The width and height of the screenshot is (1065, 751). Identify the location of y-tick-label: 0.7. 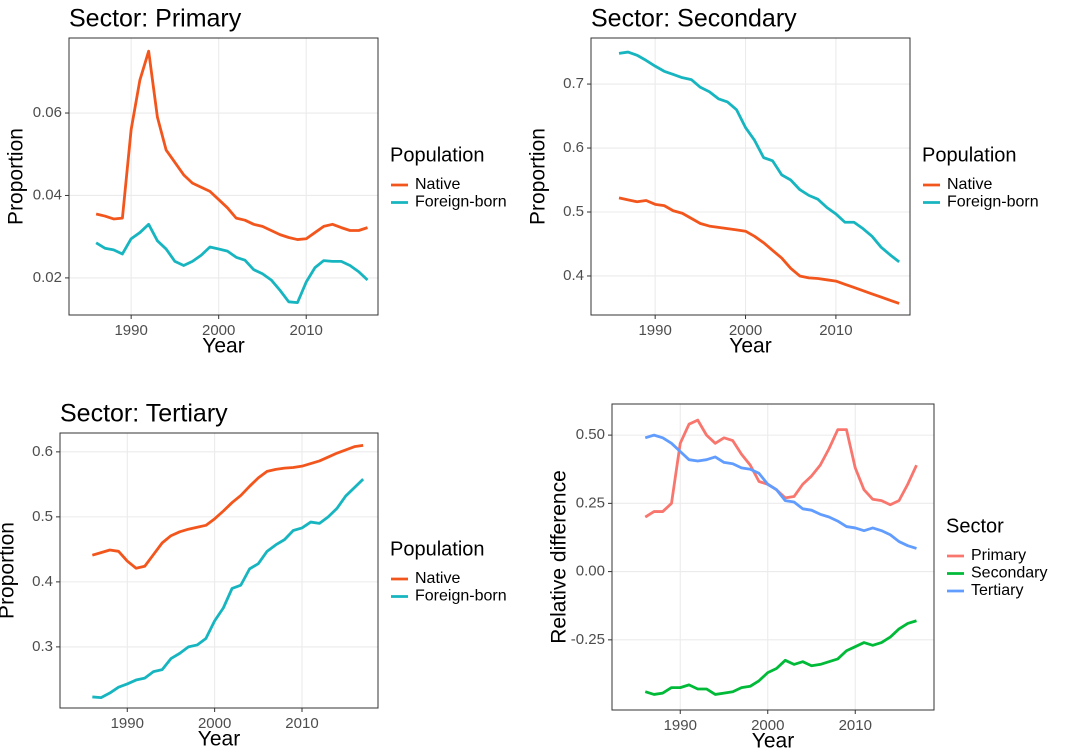
(573, 83).